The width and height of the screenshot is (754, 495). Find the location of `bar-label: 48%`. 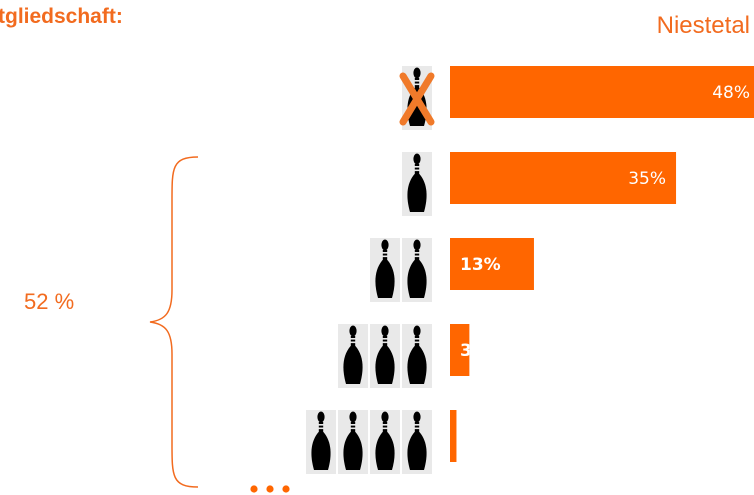

bar-label: 48% is located at coordinates (731, 93).